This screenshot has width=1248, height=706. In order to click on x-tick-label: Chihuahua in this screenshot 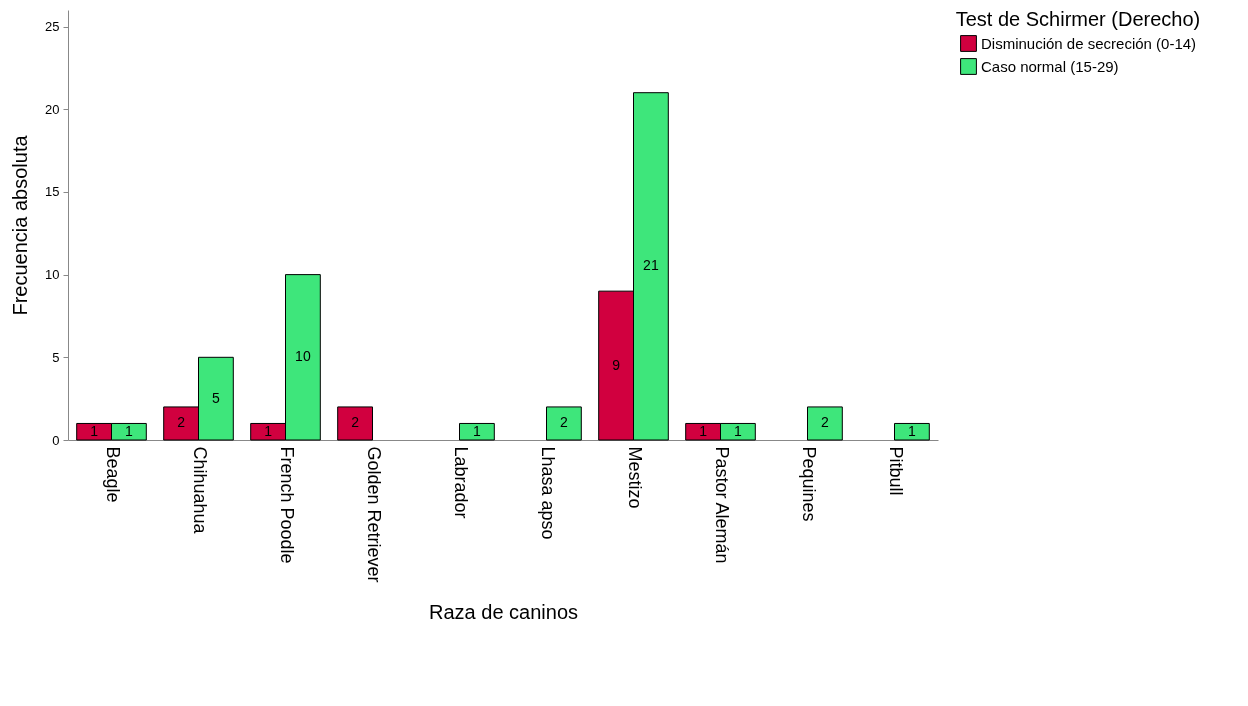, I will do `click(199, 490)`.